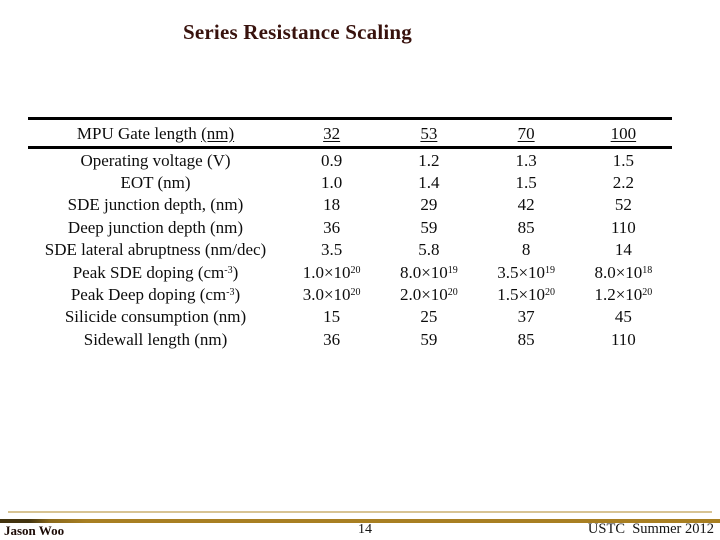 This screenshot has height=540, width=720. What do you see at coordinates (155, 227) in the screenshot?
I see `row-label: Deep junction depth (nm)` at bounding box center [155, 227].